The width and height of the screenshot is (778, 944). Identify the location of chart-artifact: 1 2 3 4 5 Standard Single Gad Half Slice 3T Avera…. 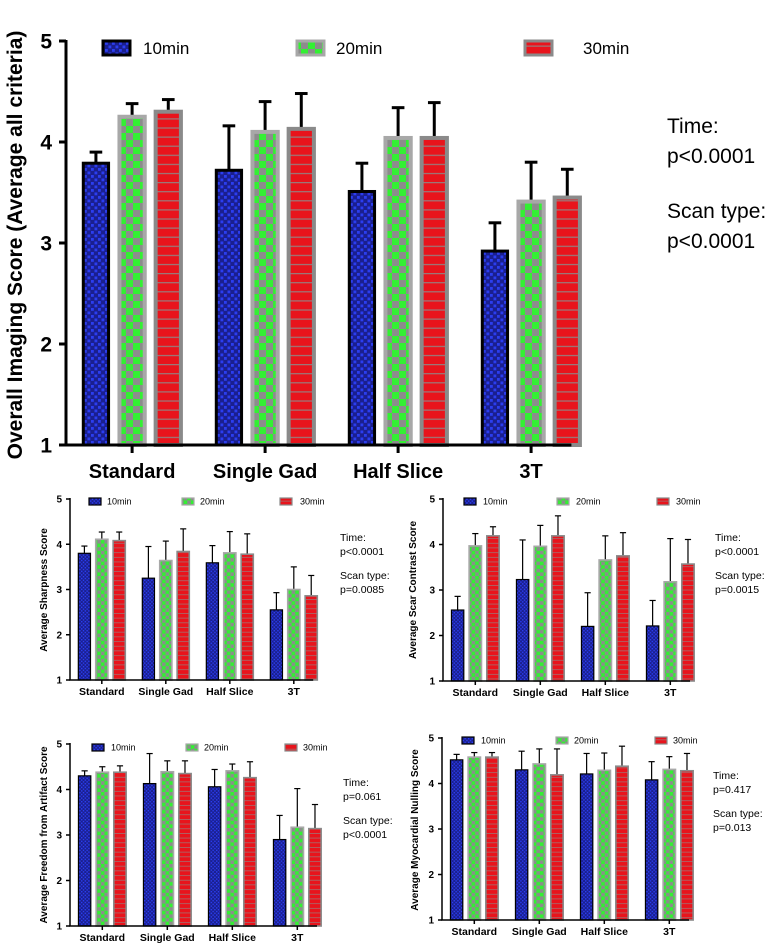
(216, 842).